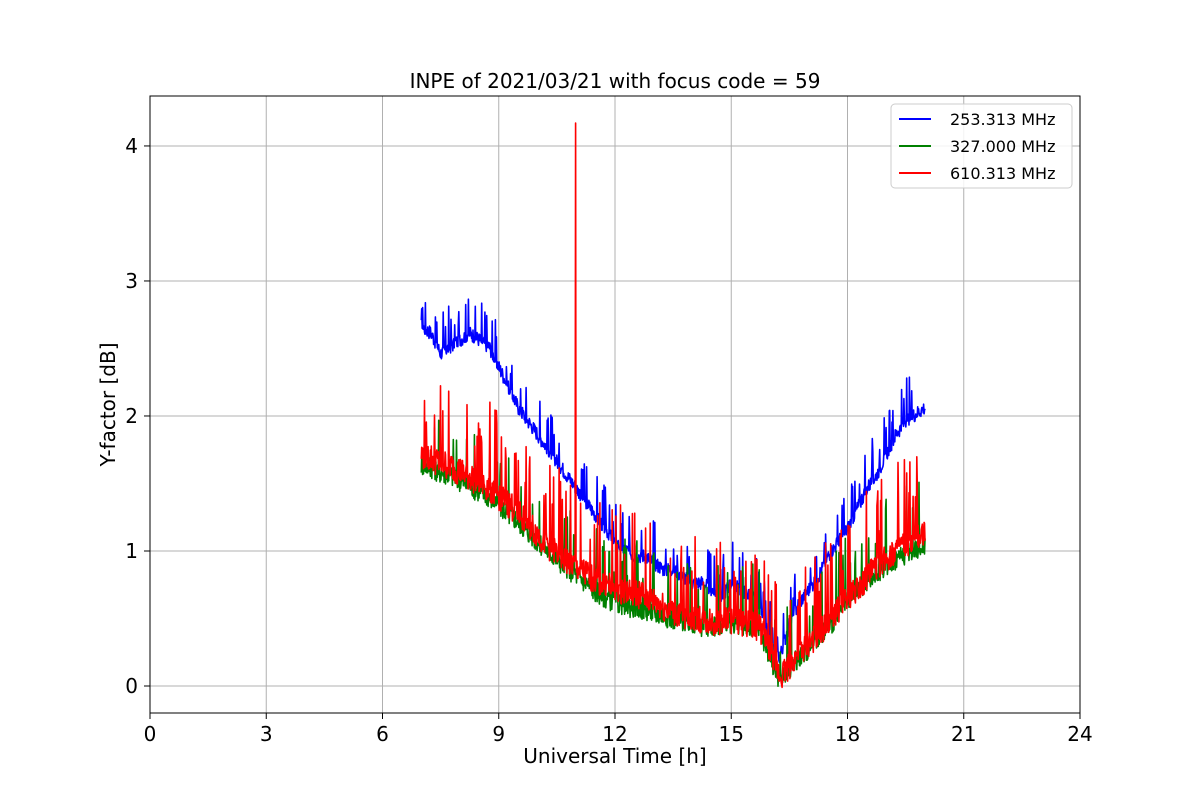 The image size is (1200, 804). I want to click on legend-label: 610.313 MHz, so click(1002, 173).